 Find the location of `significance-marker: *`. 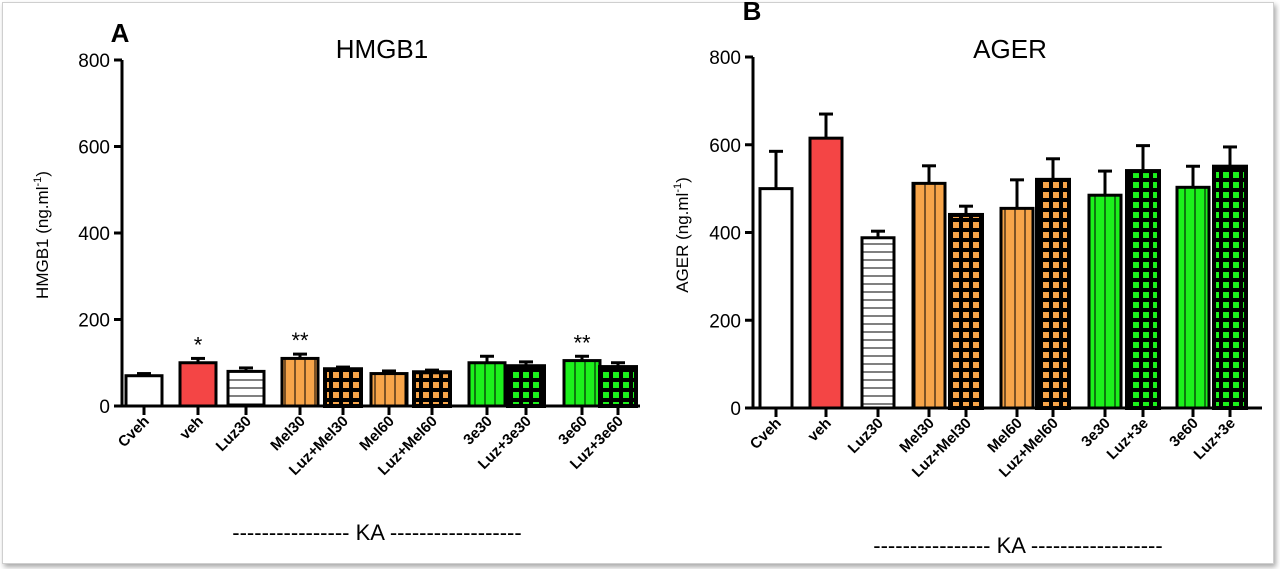

significance-marker: * is located at coordinates (198, 344).